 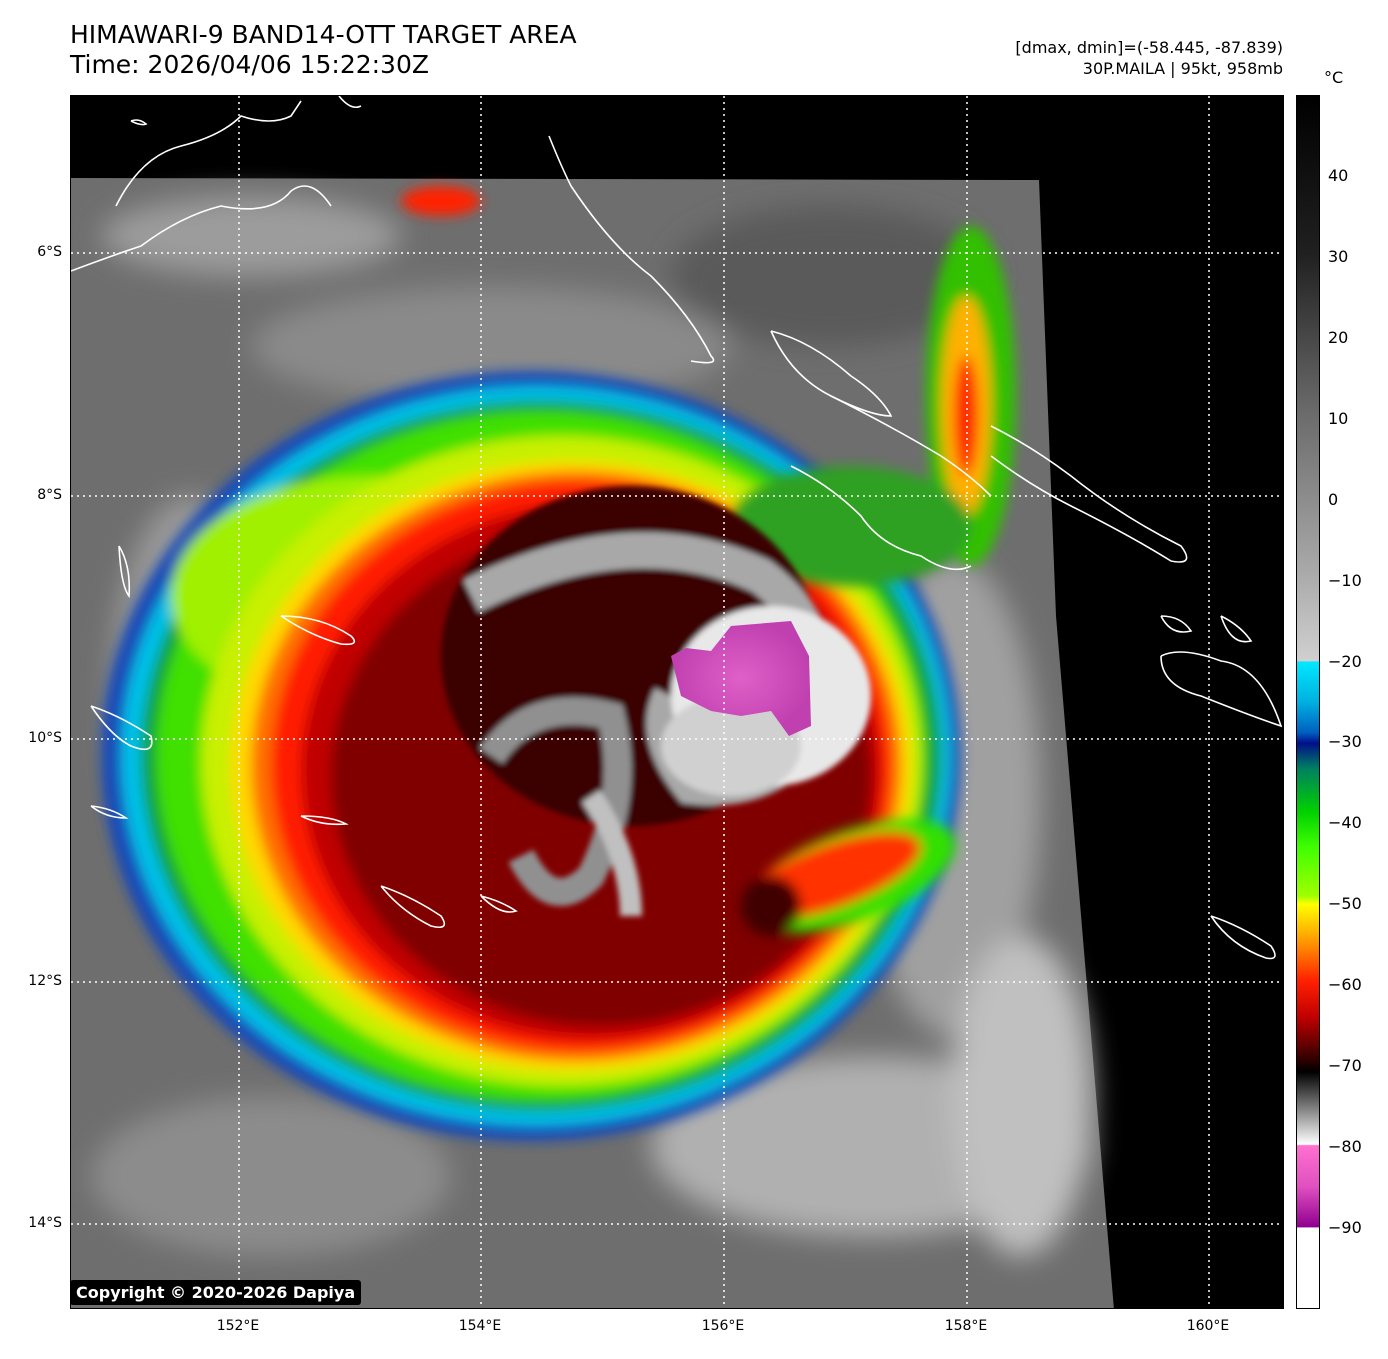 I want to click on colorbar-tick-label: 10, so click(x=1338, y=418).